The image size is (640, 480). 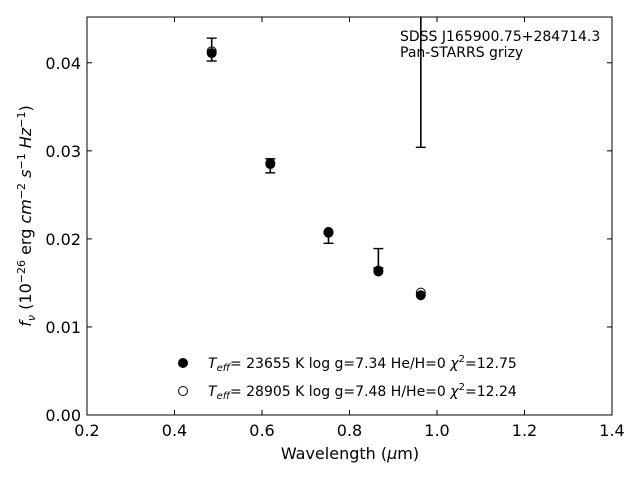 I want to click on y-axis-label: fν (10−26 erg cm−2 s−1 Hz−1), so click(x=26, y=215).